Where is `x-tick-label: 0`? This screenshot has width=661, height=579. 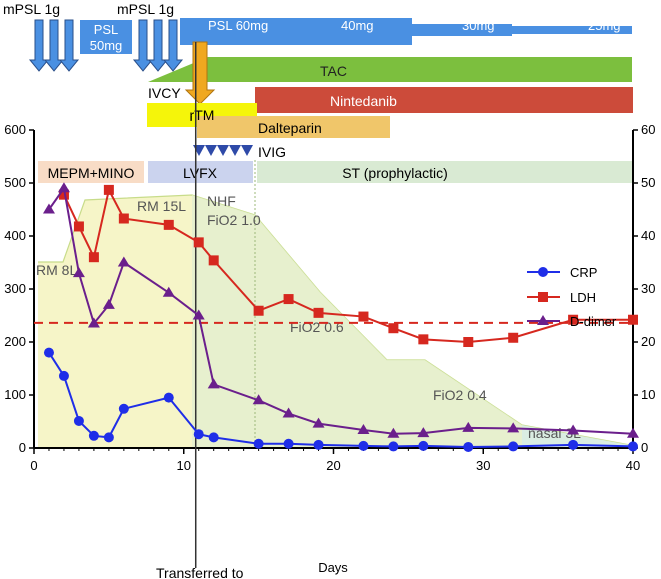
x-tick-label: 0 is located at coordinates (33, 465).